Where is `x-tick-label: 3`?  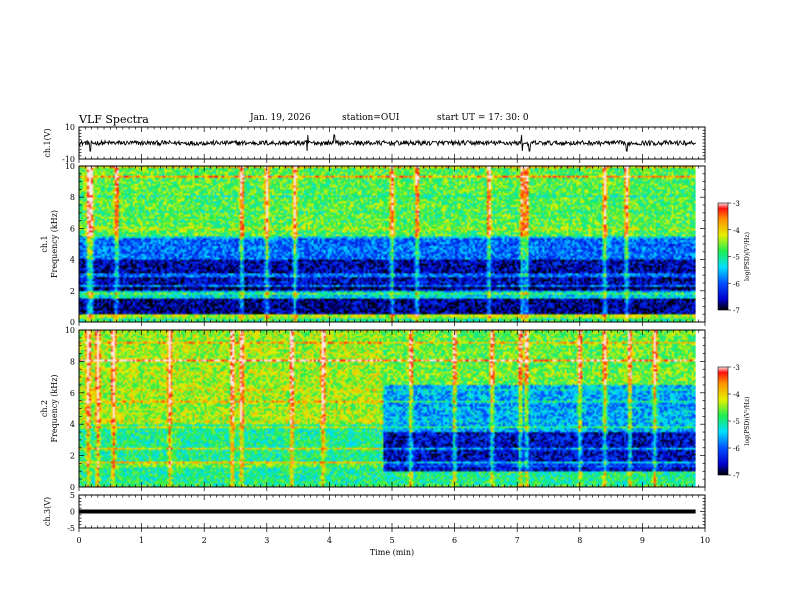
x-tick-label: 3 is located at coordinates (266, 540).